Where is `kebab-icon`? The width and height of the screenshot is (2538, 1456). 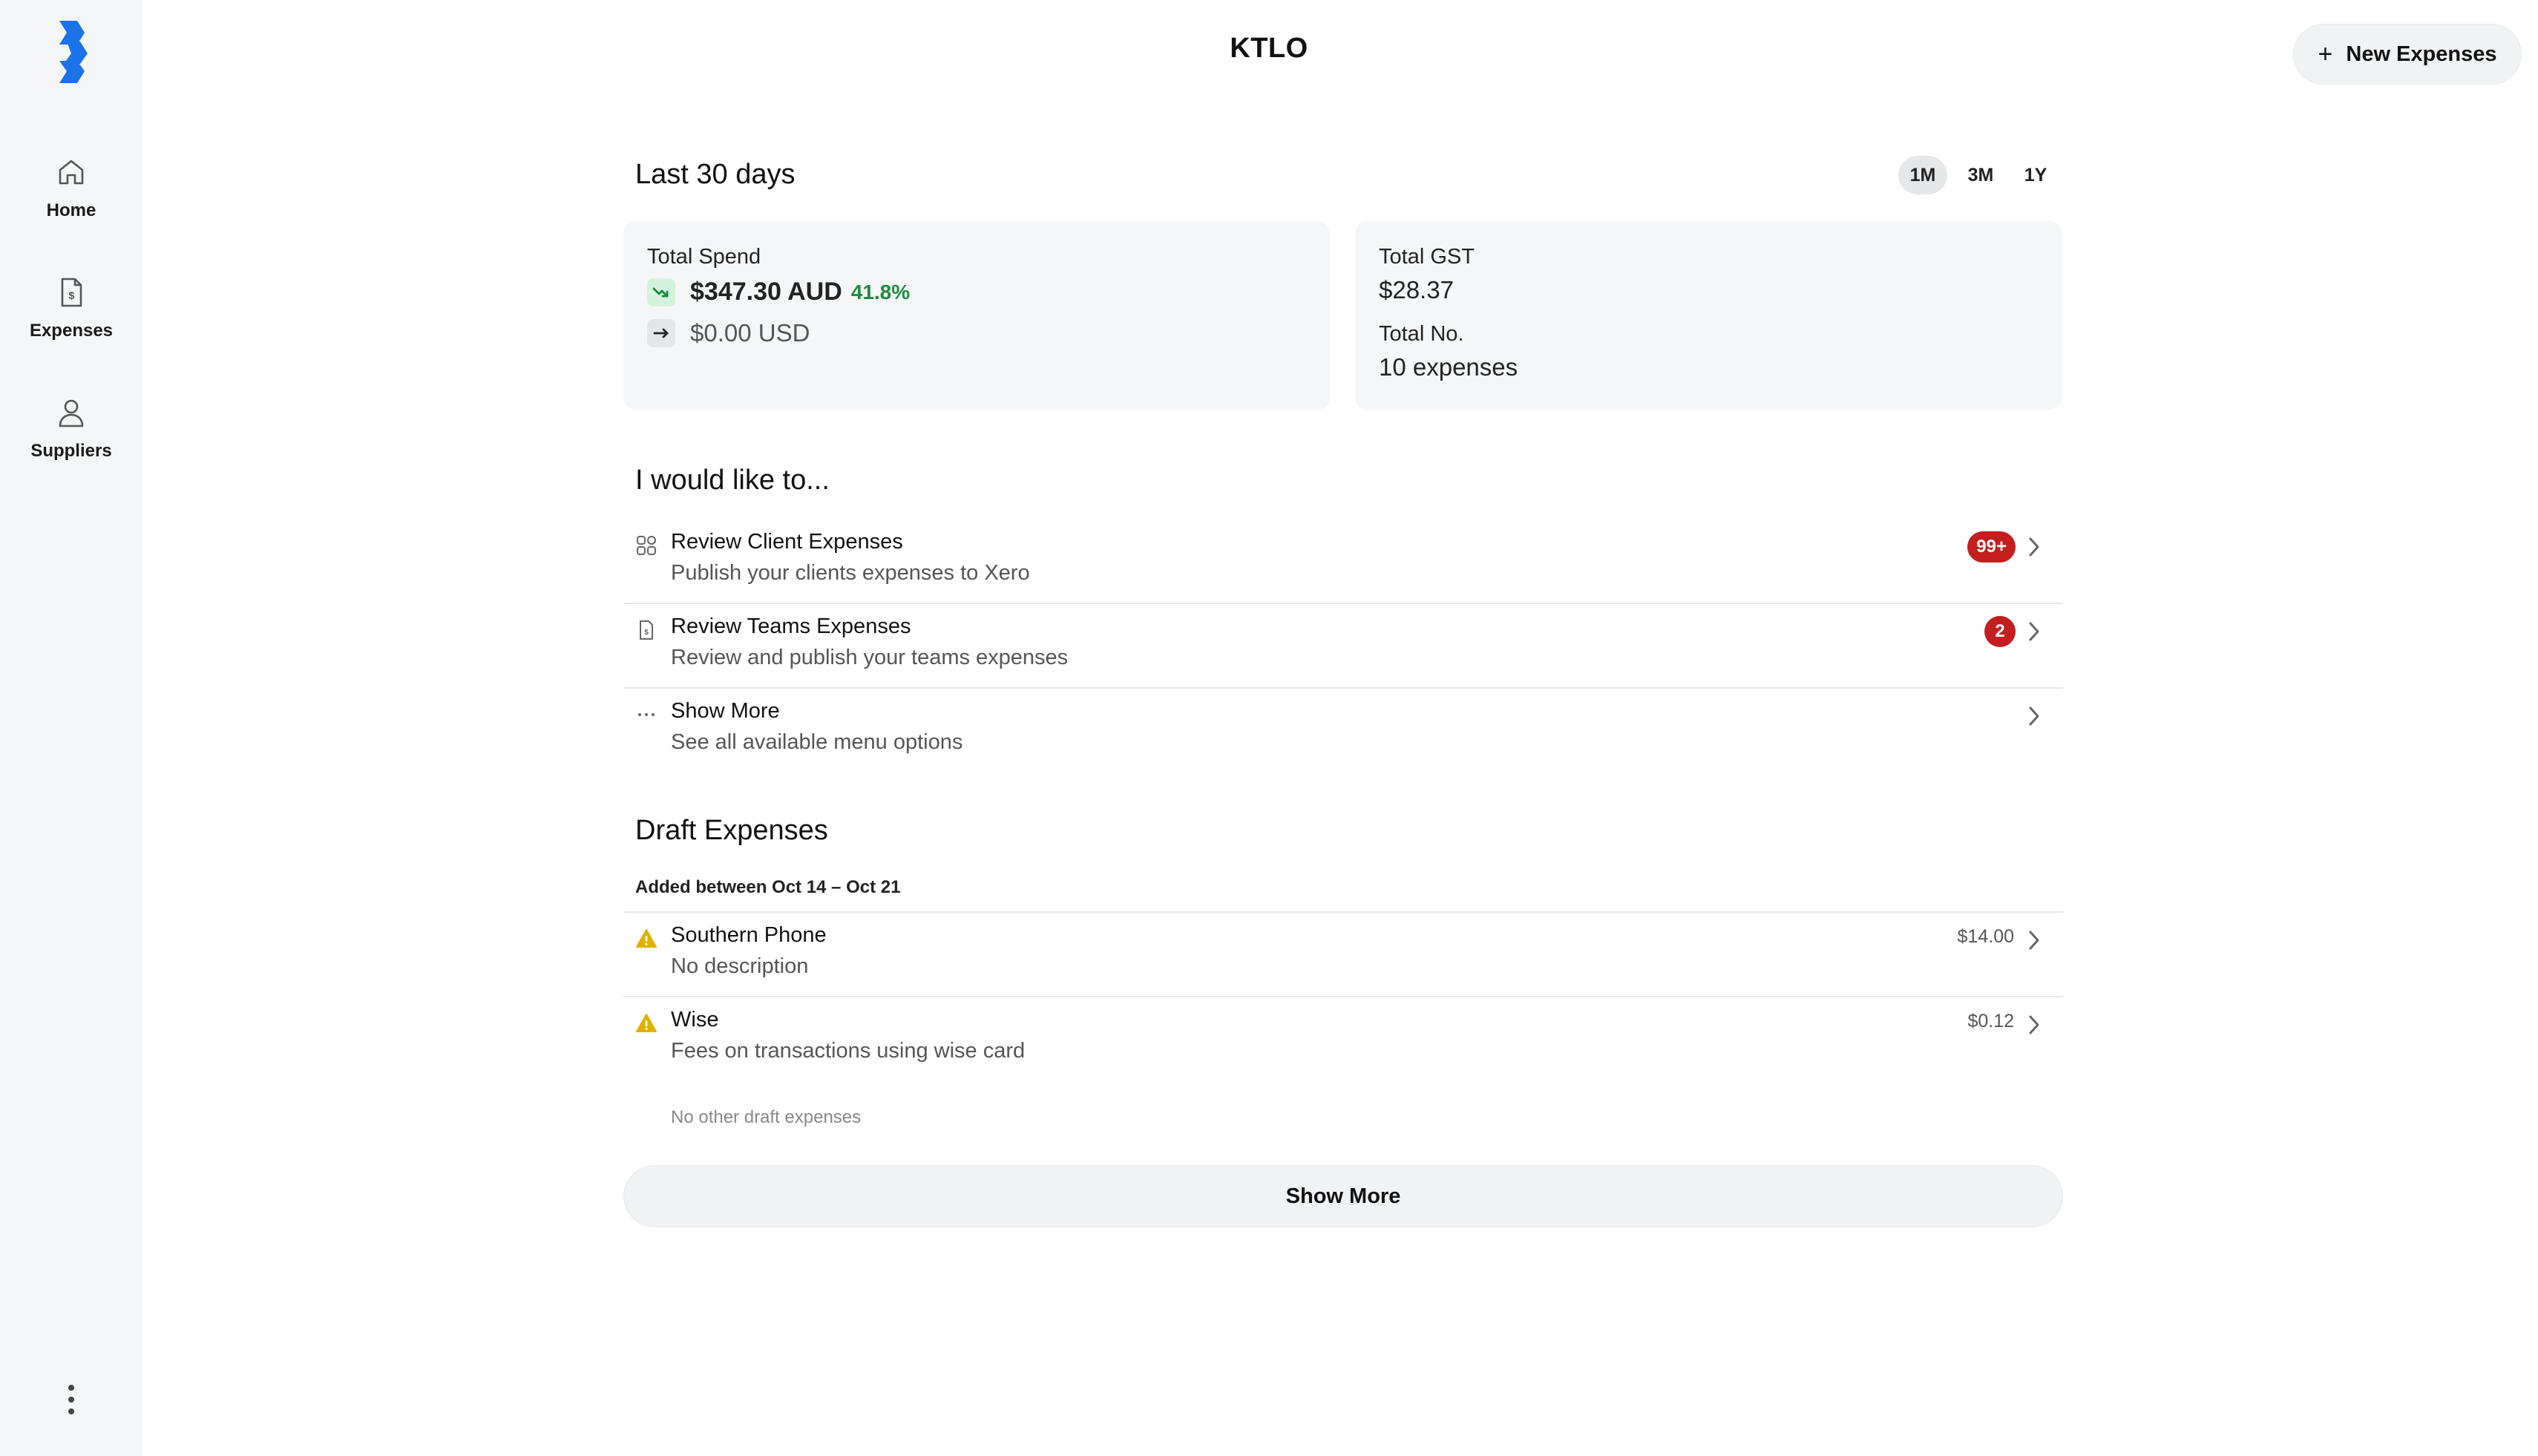
kebab-icon is located at coordinates (71, 1400).